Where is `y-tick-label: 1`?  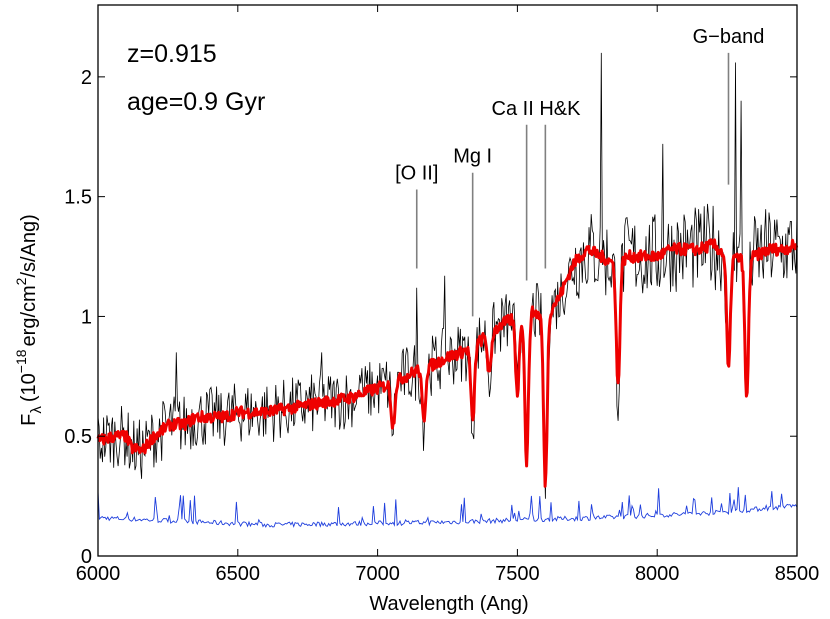
y-tick-label: 1 is located at coordinates (86, 317).